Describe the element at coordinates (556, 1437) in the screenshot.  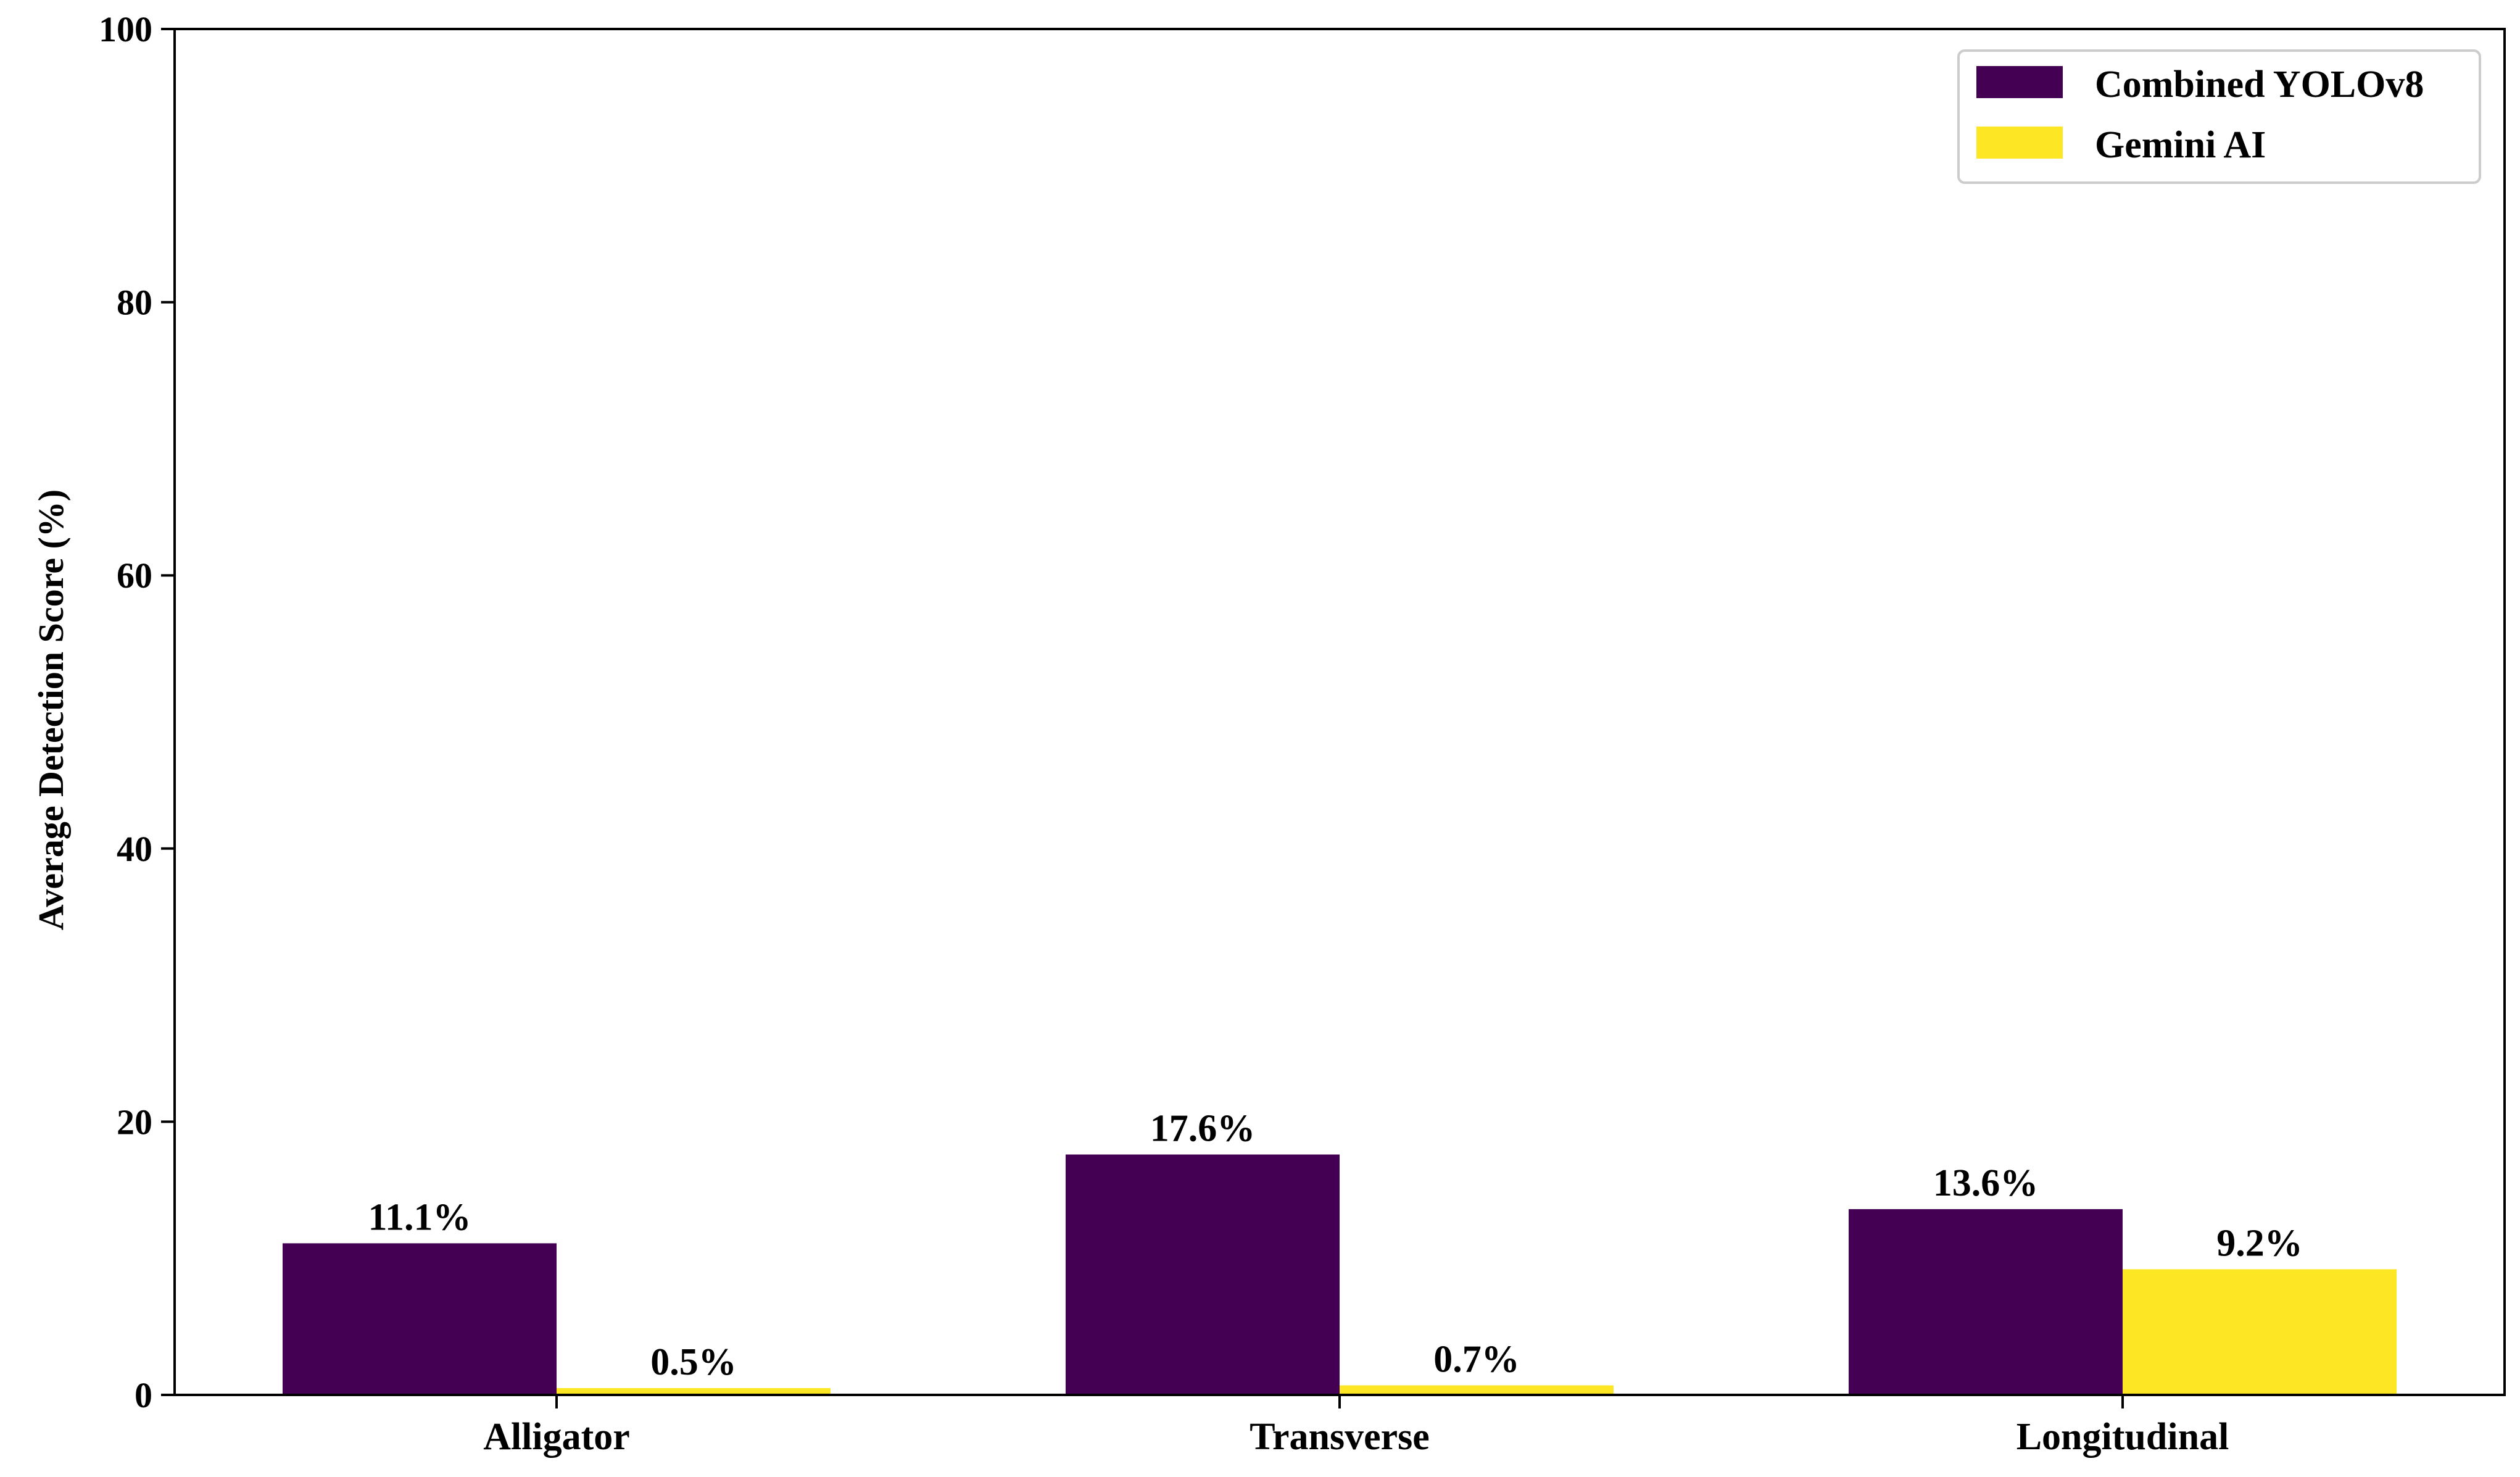
I see `x-tick-label-alligator: Alligator` at that location.